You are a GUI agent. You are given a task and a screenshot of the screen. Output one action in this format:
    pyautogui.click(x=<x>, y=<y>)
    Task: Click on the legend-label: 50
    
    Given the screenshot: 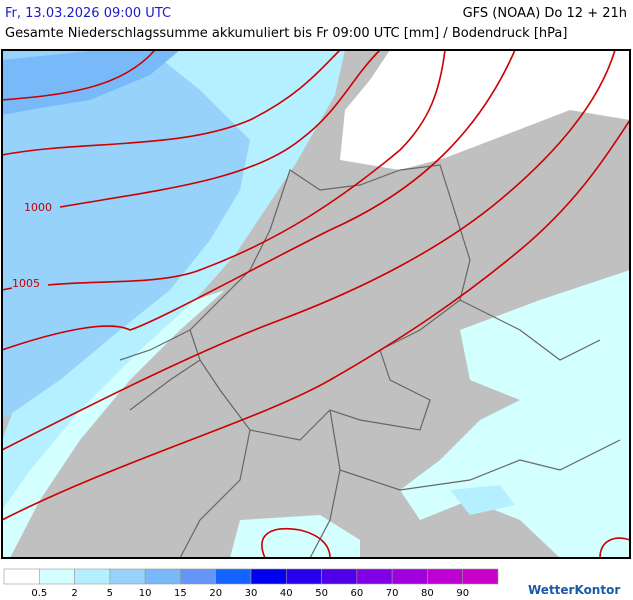 What is the action you would take?
    pyautogui.click(x=321, y=593)
    